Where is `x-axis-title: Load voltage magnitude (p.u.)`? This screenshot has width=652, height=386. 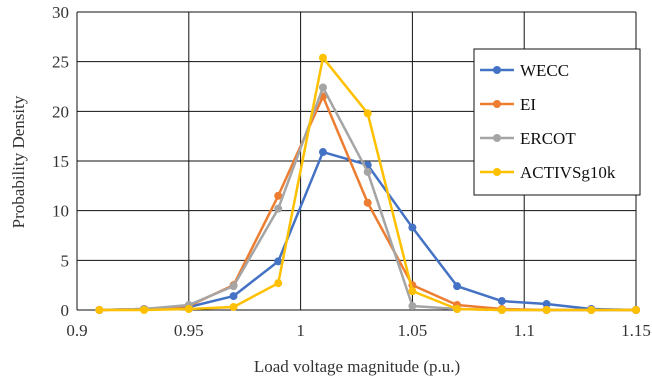
x-axis-title: Load voltage magnitude (p.u.) is located at coordinates (357, 366).